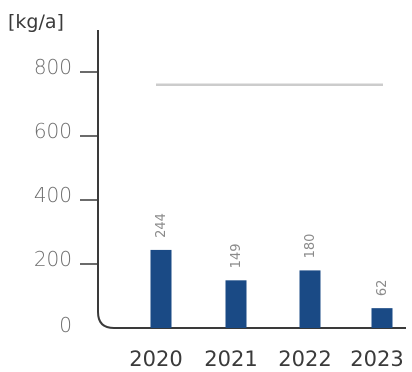  Describe the element at coordinates (310, 246) in the screenshot. I see `data-label: 180` at that location.